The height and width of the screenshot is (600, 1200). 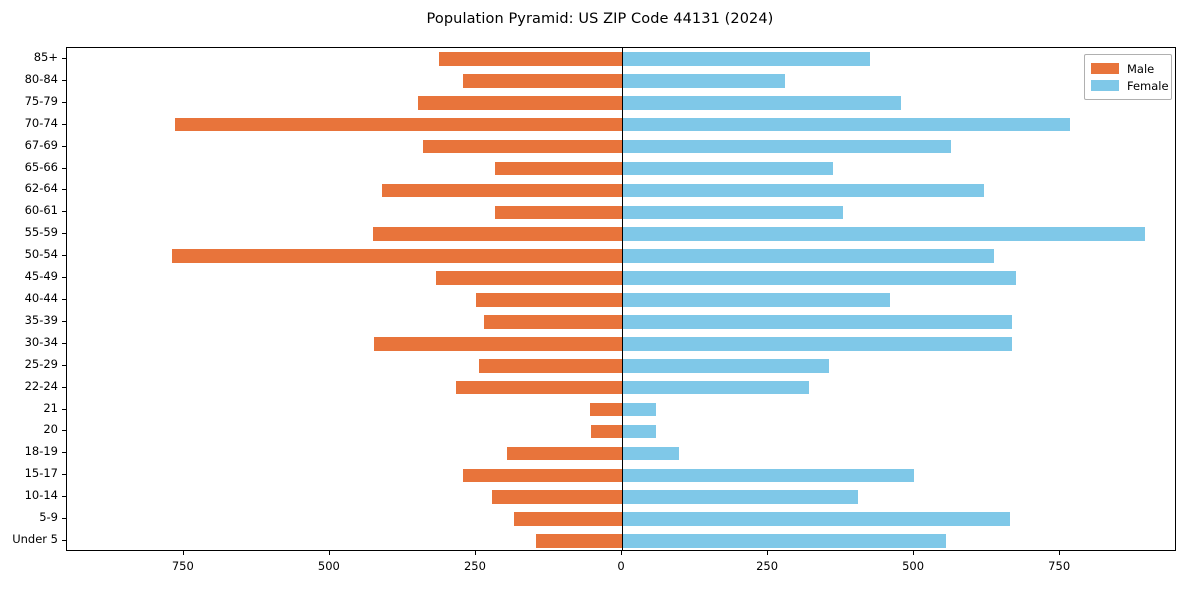 I want to click on legend-item-male: Male, so click(x=1128, y=68).